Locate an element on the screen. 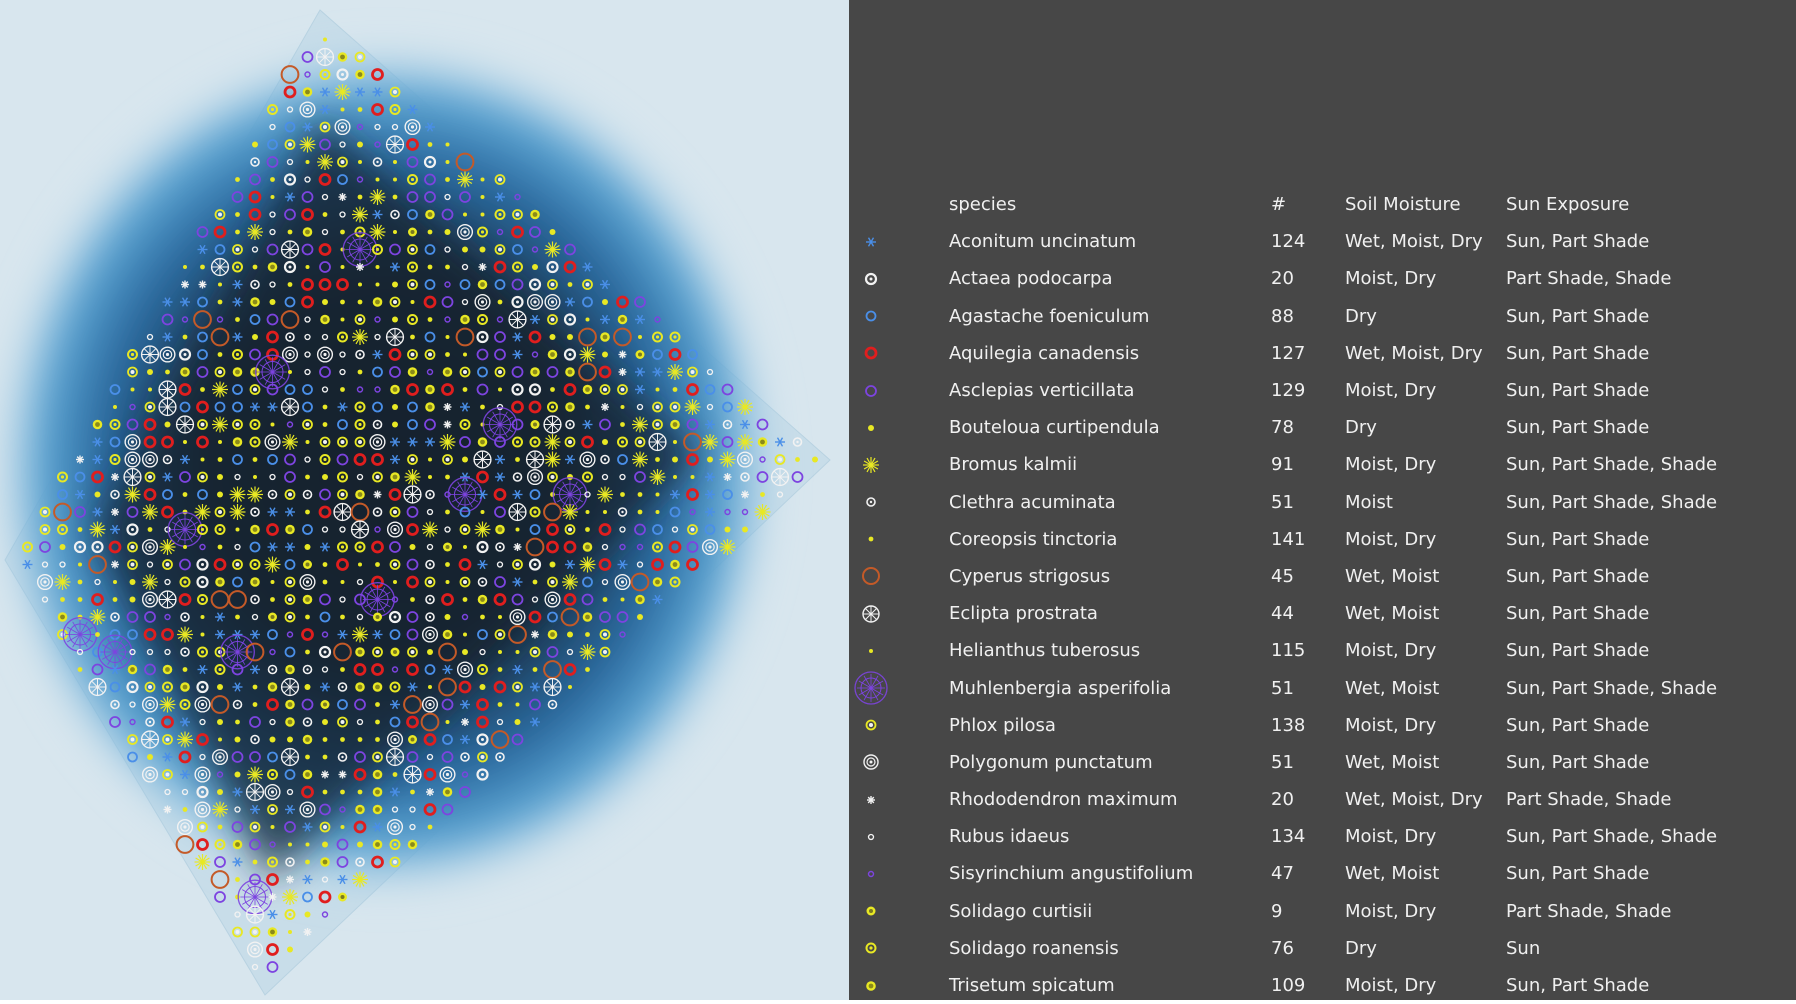  white-star-marker is located at coordinates (80, 459).